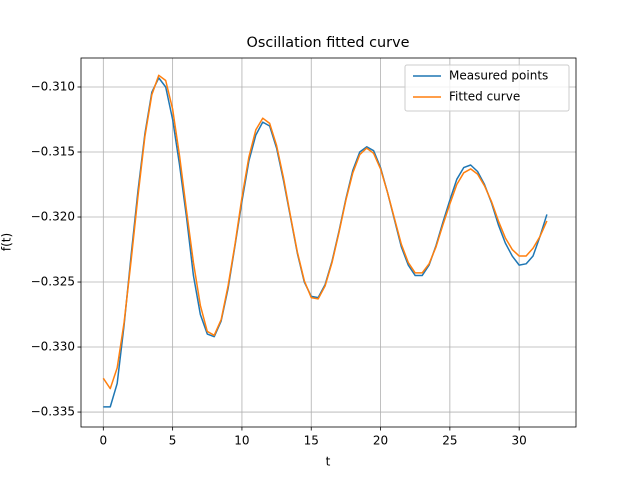 This screenshot has height=480, width=640. I want to click on x-tick-label: 25, so click(449, 441).